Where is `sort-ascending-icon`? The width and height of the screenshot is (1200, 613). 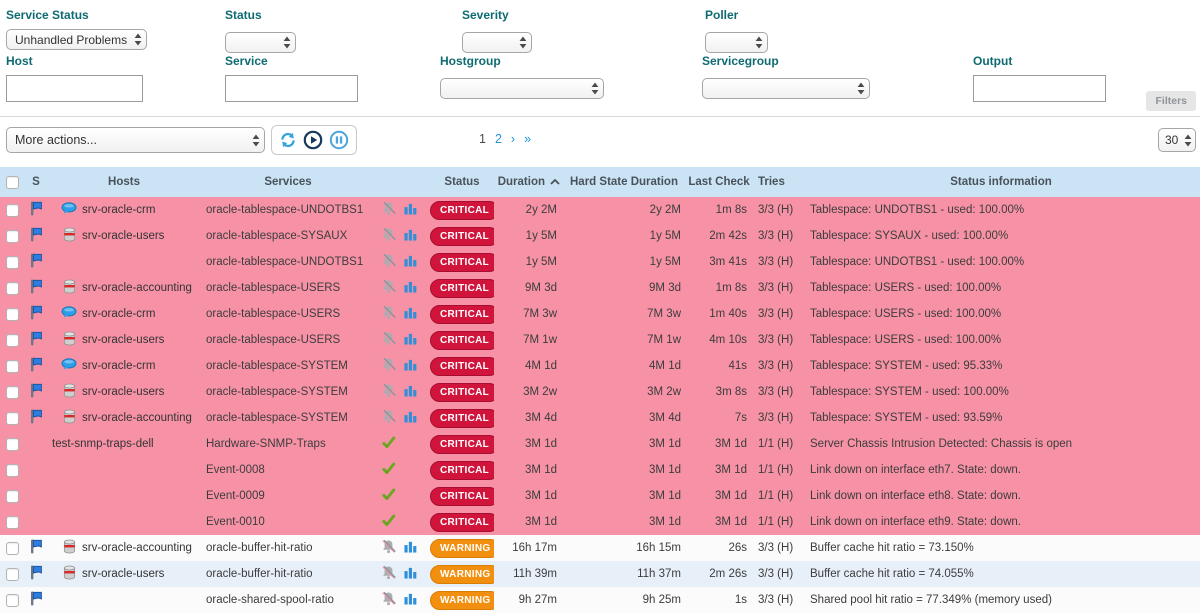
sort-ascending-icon is located at coordinates (555, 182).